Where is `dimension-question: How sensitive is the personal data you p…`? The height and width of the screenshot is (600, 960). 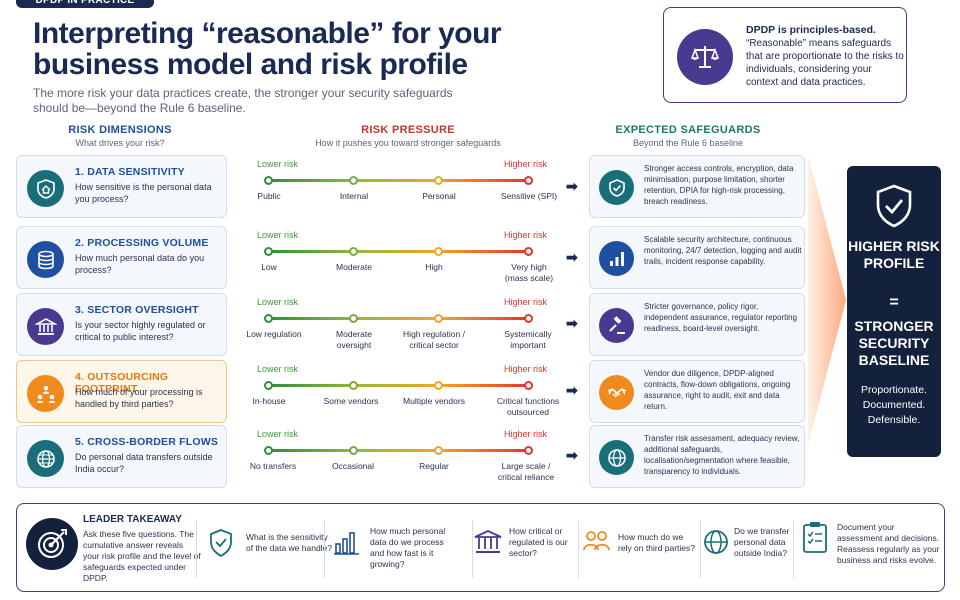
dimension-question: How sensitive is the personal data you p… is located at coordinates (143, 193).